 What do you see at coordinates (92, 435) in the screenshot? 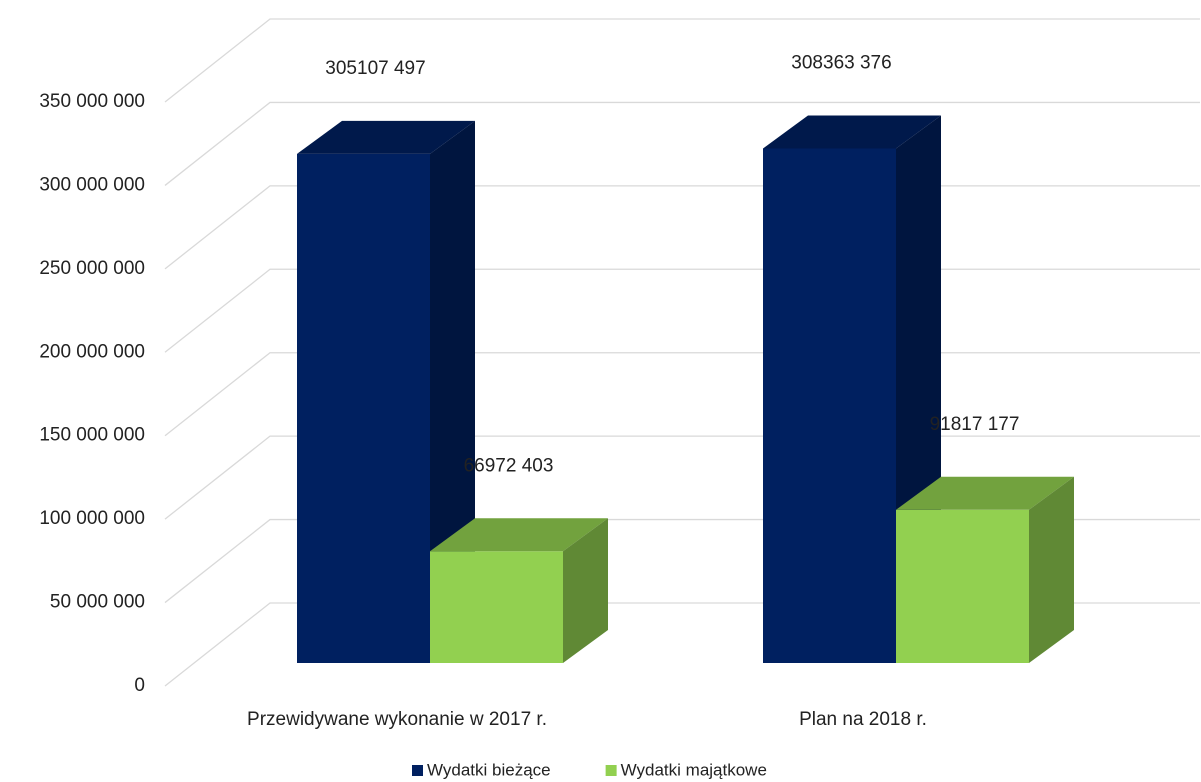
I see `y-tick-label: 150 000 000` at bounding box center [92, 435].